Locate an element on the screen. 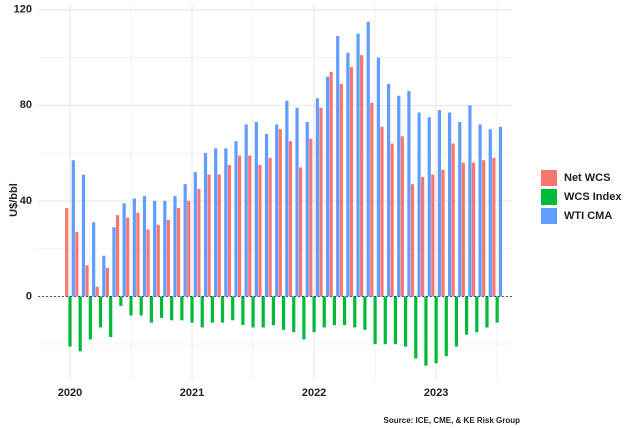 The width and height of the screenshot is (624, 428). y-tick-label: 0 is located at coordinates (29, 296).